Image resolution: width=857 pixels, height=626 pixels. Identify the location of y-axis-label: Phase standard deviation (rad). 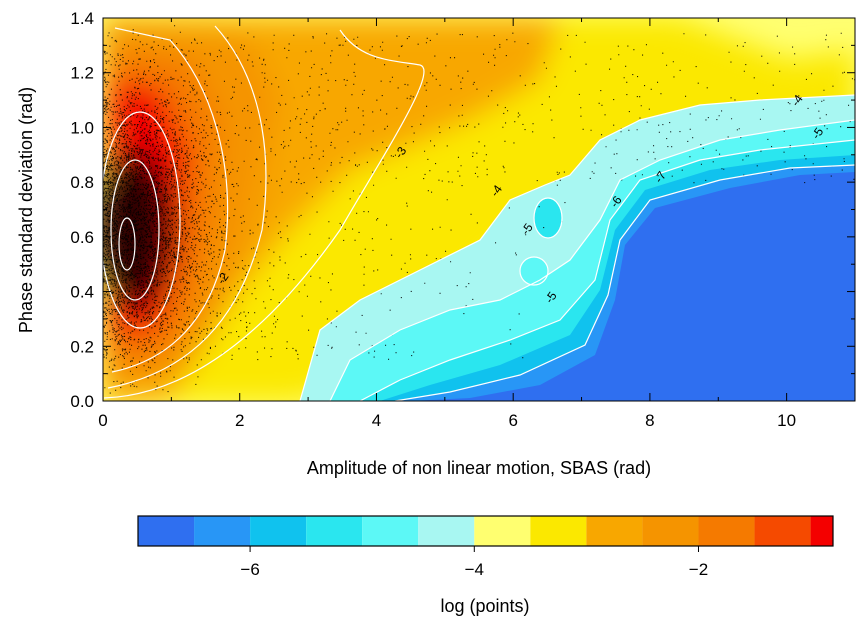
(26, 210).